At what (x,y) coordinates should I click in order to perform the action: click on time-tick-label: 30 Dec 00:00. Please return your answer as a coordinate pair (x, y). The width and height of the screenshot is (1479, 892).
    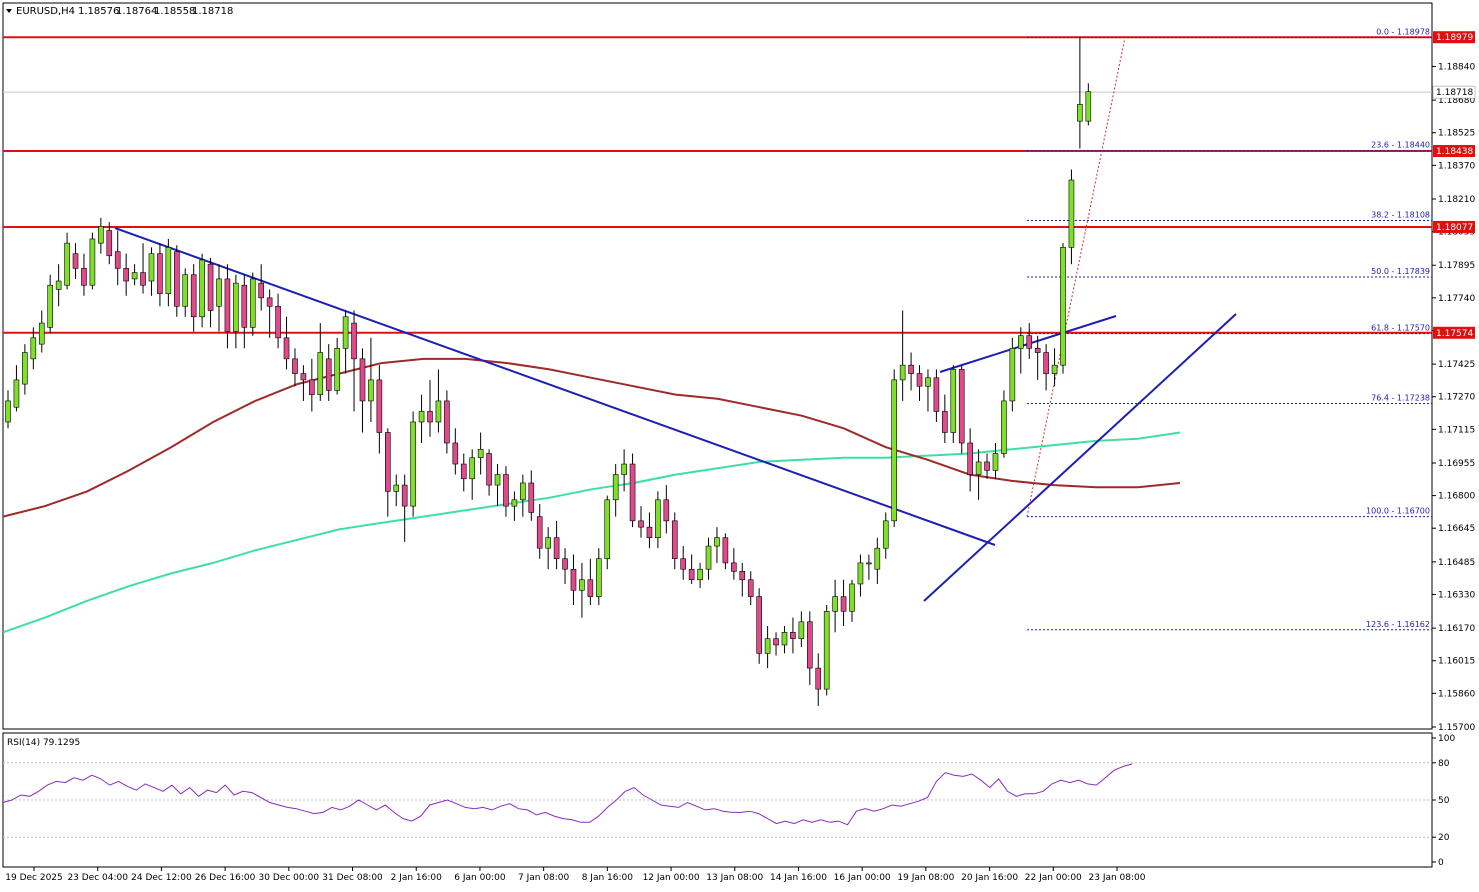
    Looking at the image, I should click on (289, 878).